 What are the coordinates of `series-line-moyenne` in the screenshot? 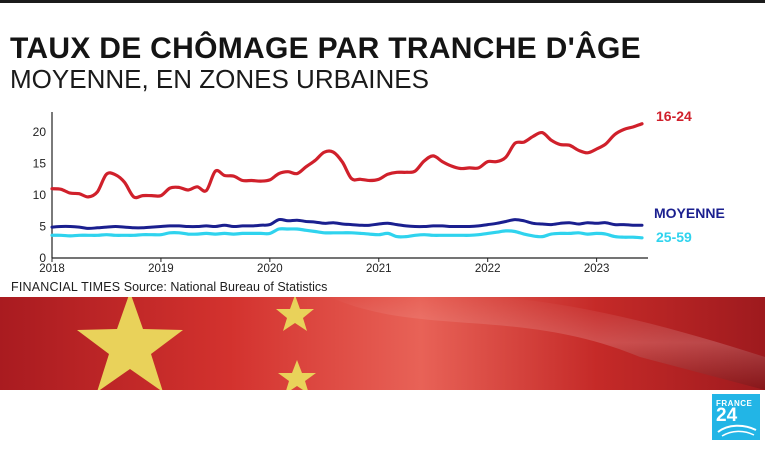 It's located at (347, 223).